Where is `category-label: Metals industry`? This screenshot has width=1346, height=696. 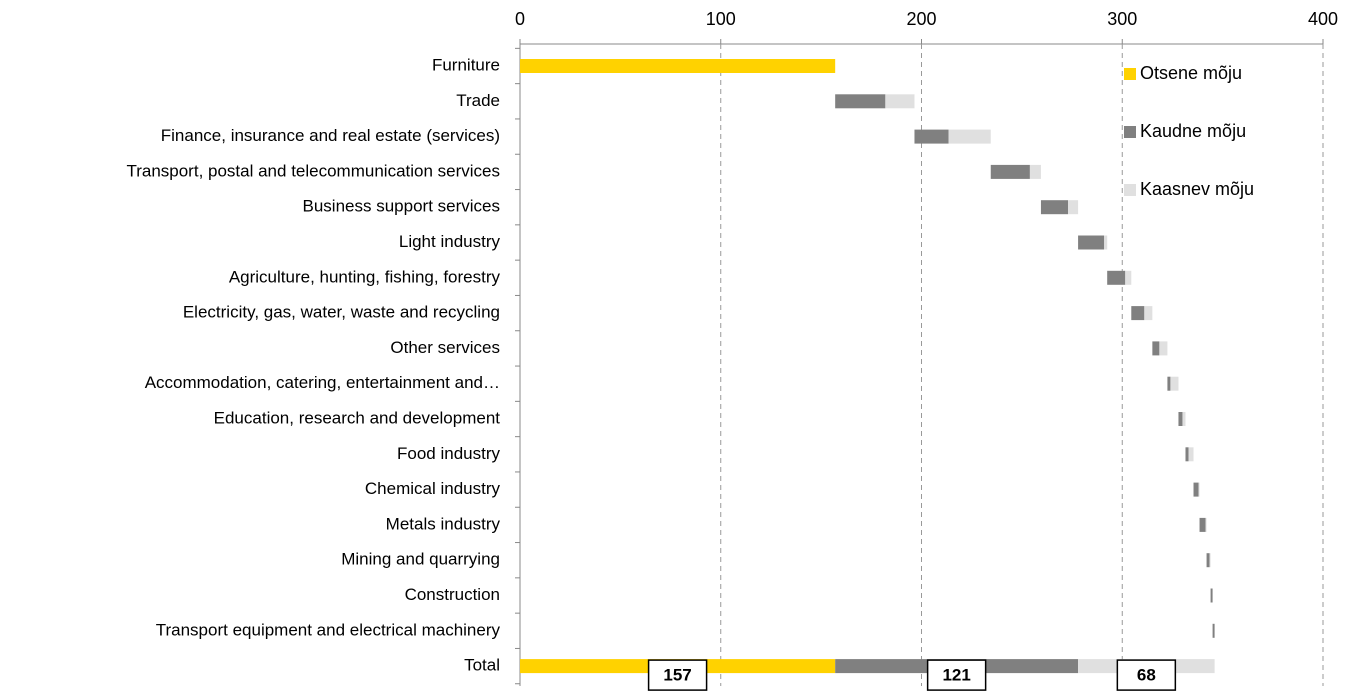 category-label: Metals industry is located at coordinates (443, 523).